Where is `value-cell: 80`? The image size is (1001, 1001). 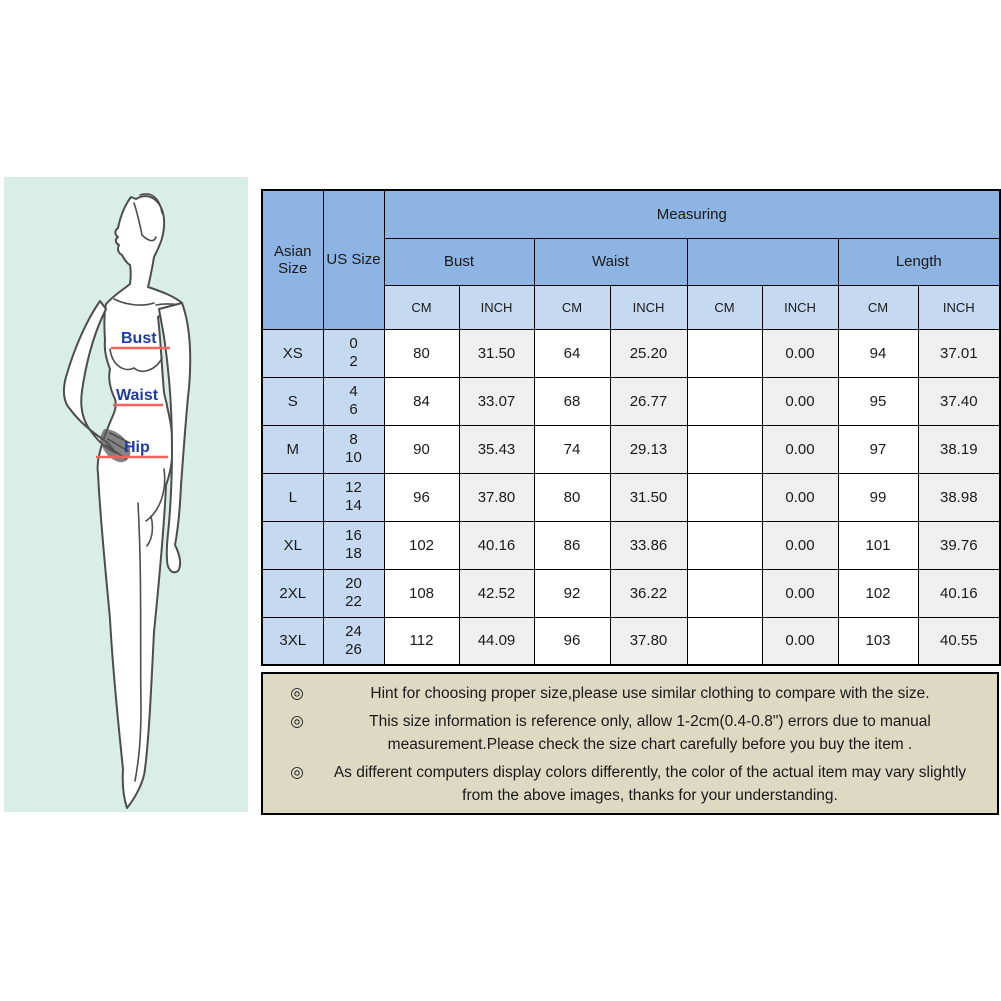 value-cell: 80 is located at coordinates (421, 353).